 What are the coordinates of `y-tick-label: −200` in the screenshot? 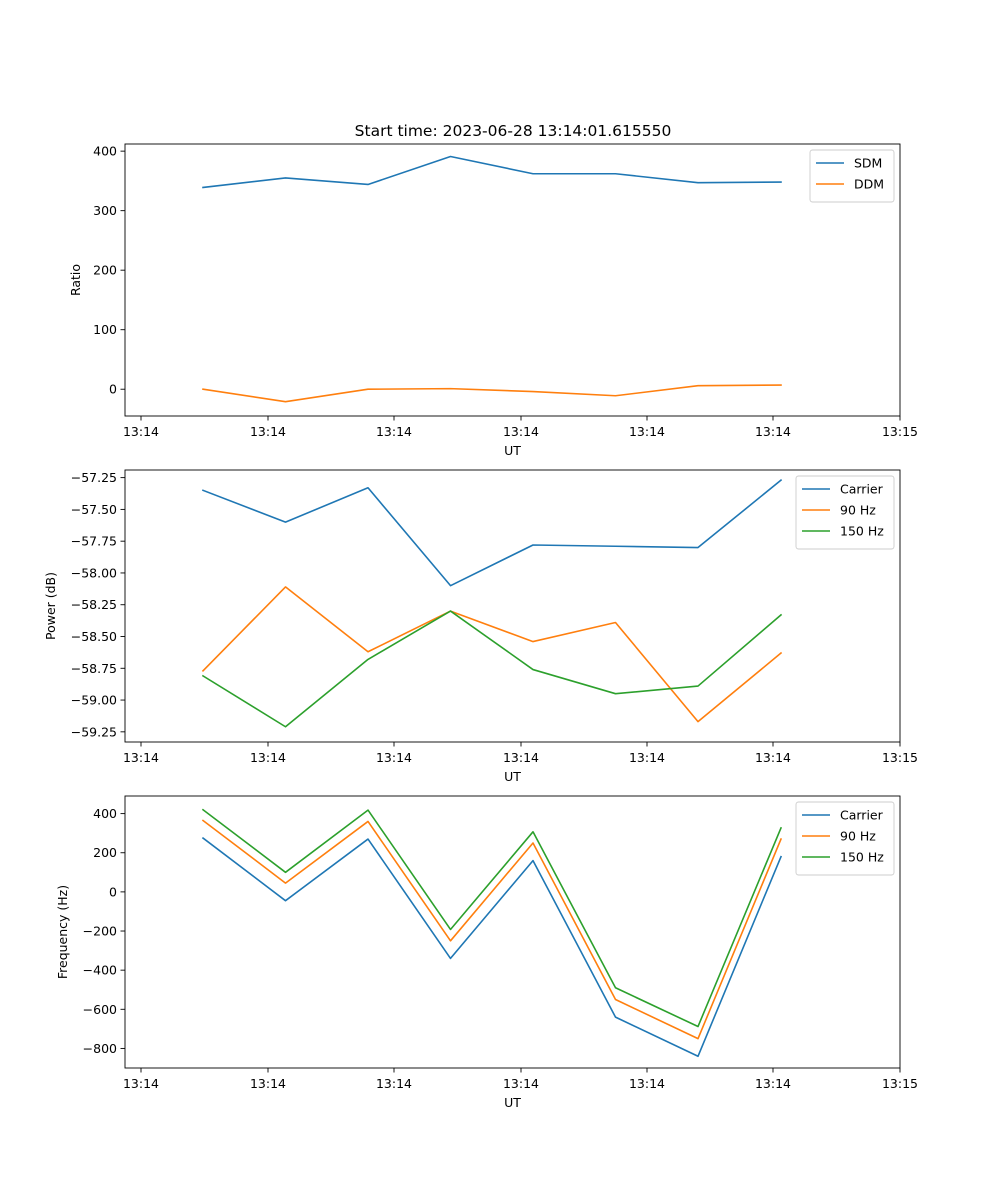 It's located at (100, 931).